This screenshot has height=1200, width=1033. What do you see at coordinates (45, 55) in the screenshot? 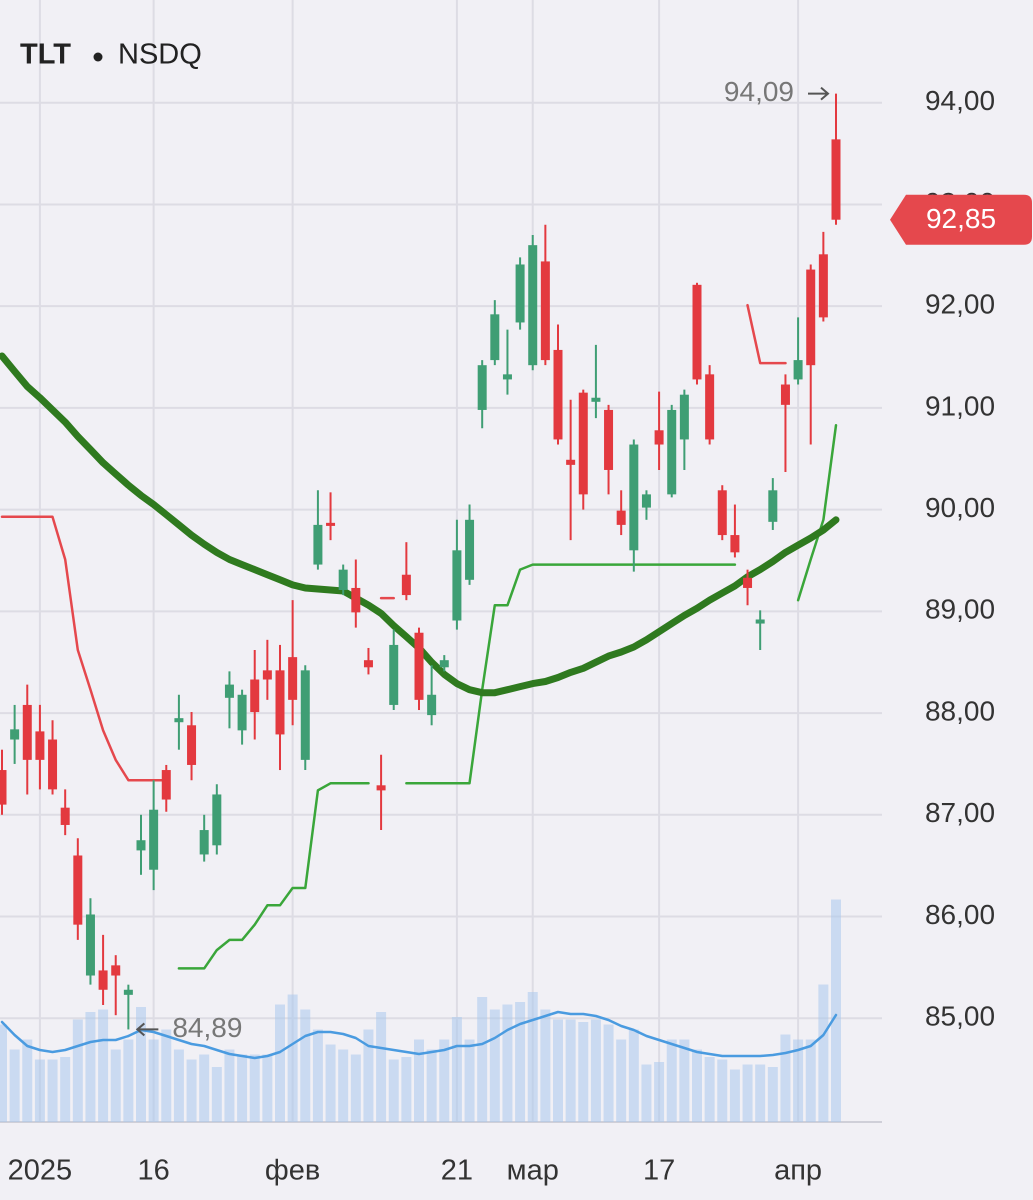
I see `ticker: TLT` at bounding box center [45, 55].